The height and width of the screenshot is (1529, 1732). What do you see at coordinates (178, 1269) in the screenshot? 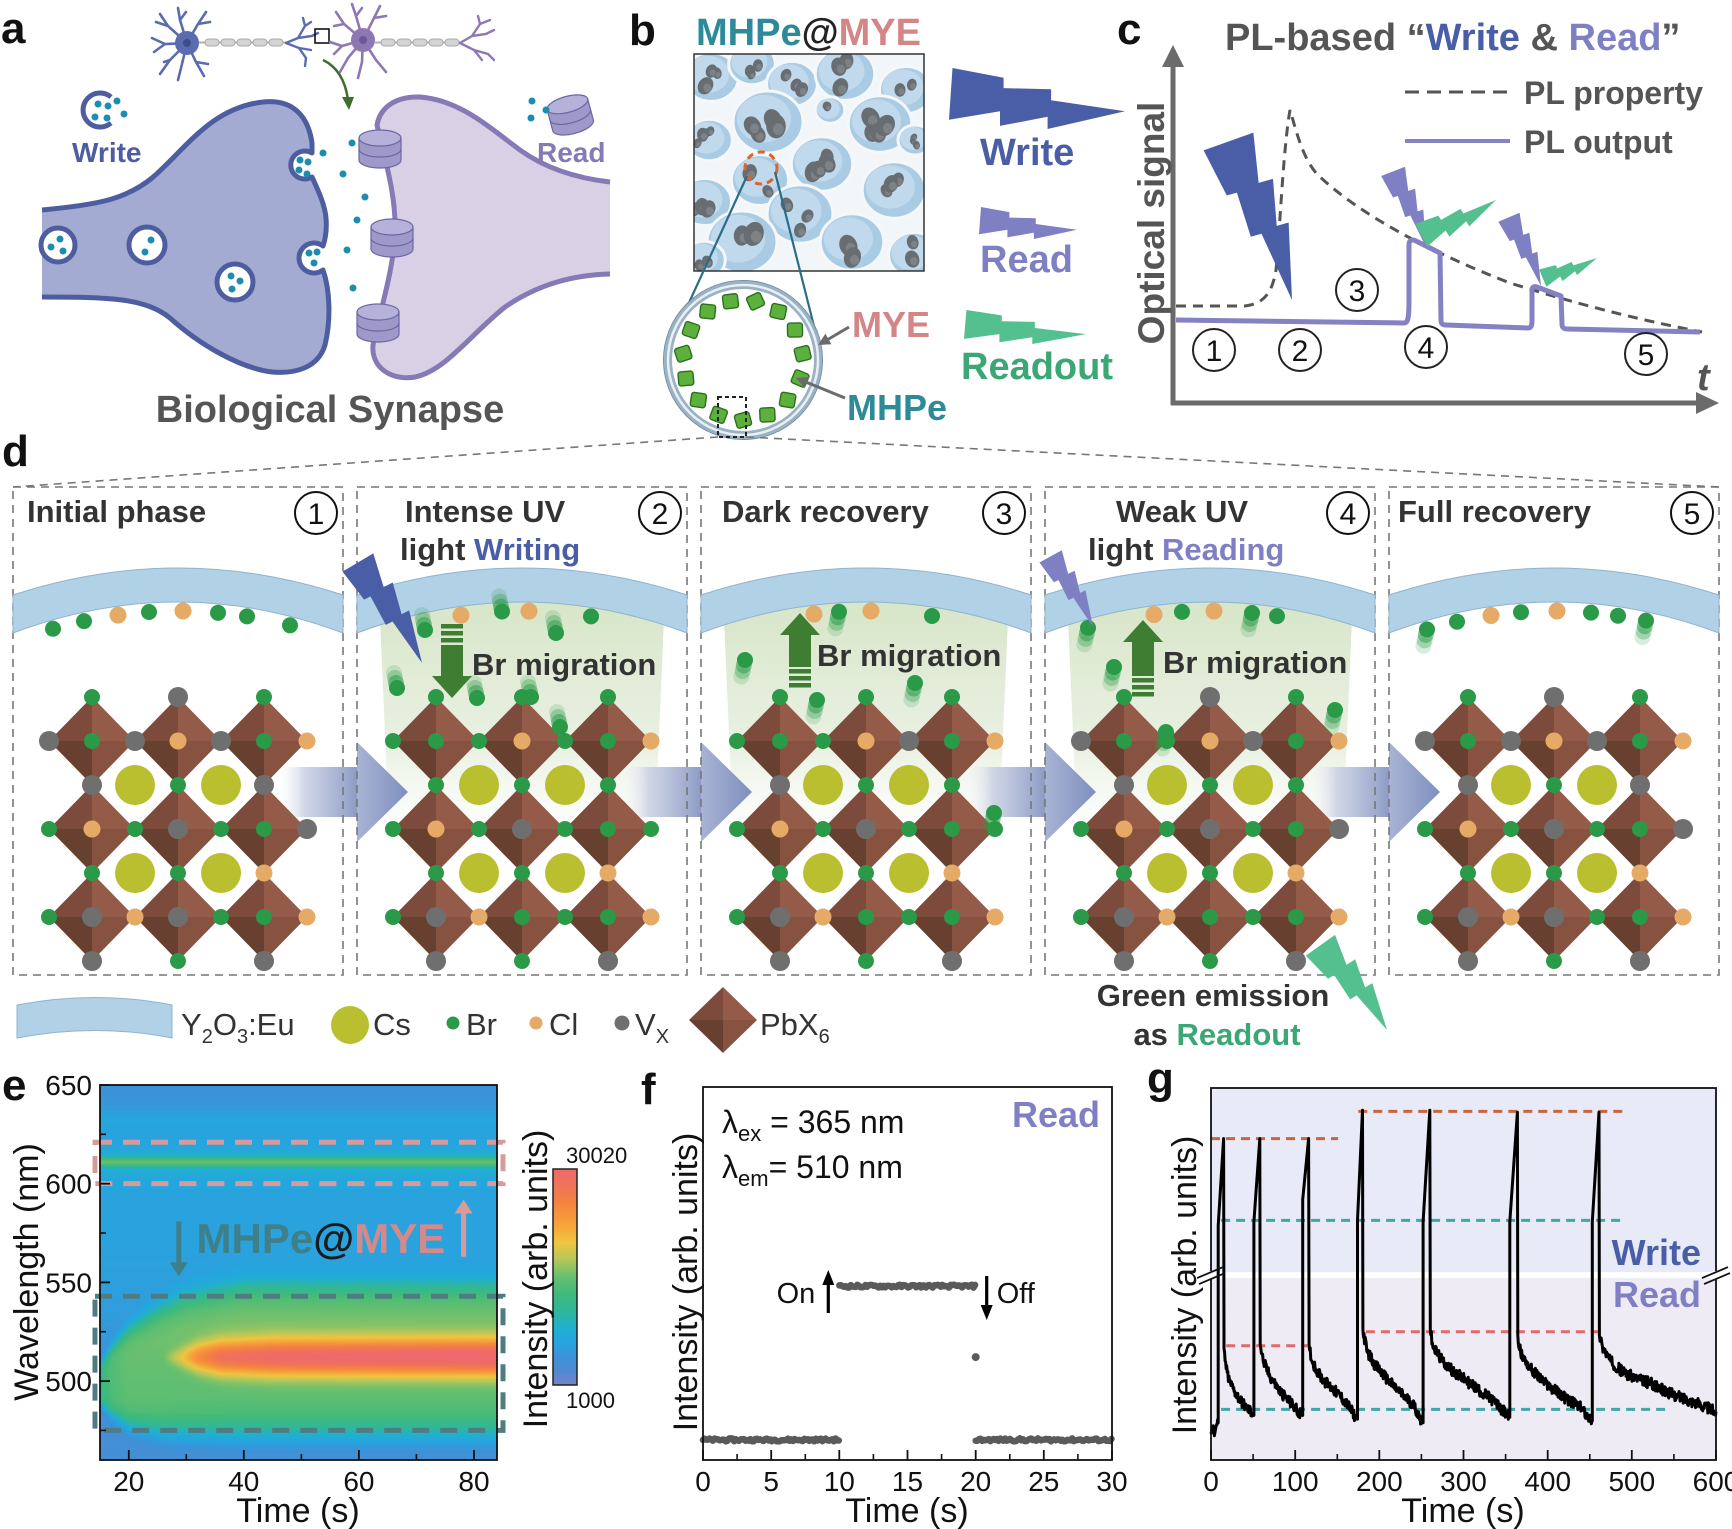
I see `mhpe-decrease-arrow-head` at bounding box center [178, 1269].